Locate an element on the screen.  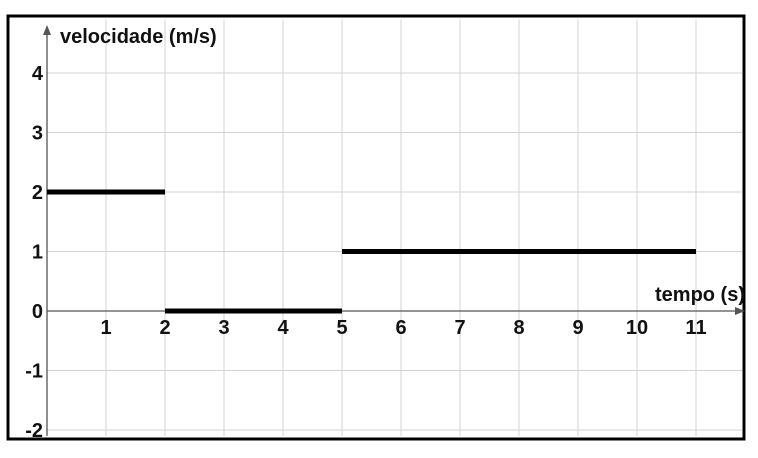
x-tick-label: 2 is located at coordinates (164, 328).